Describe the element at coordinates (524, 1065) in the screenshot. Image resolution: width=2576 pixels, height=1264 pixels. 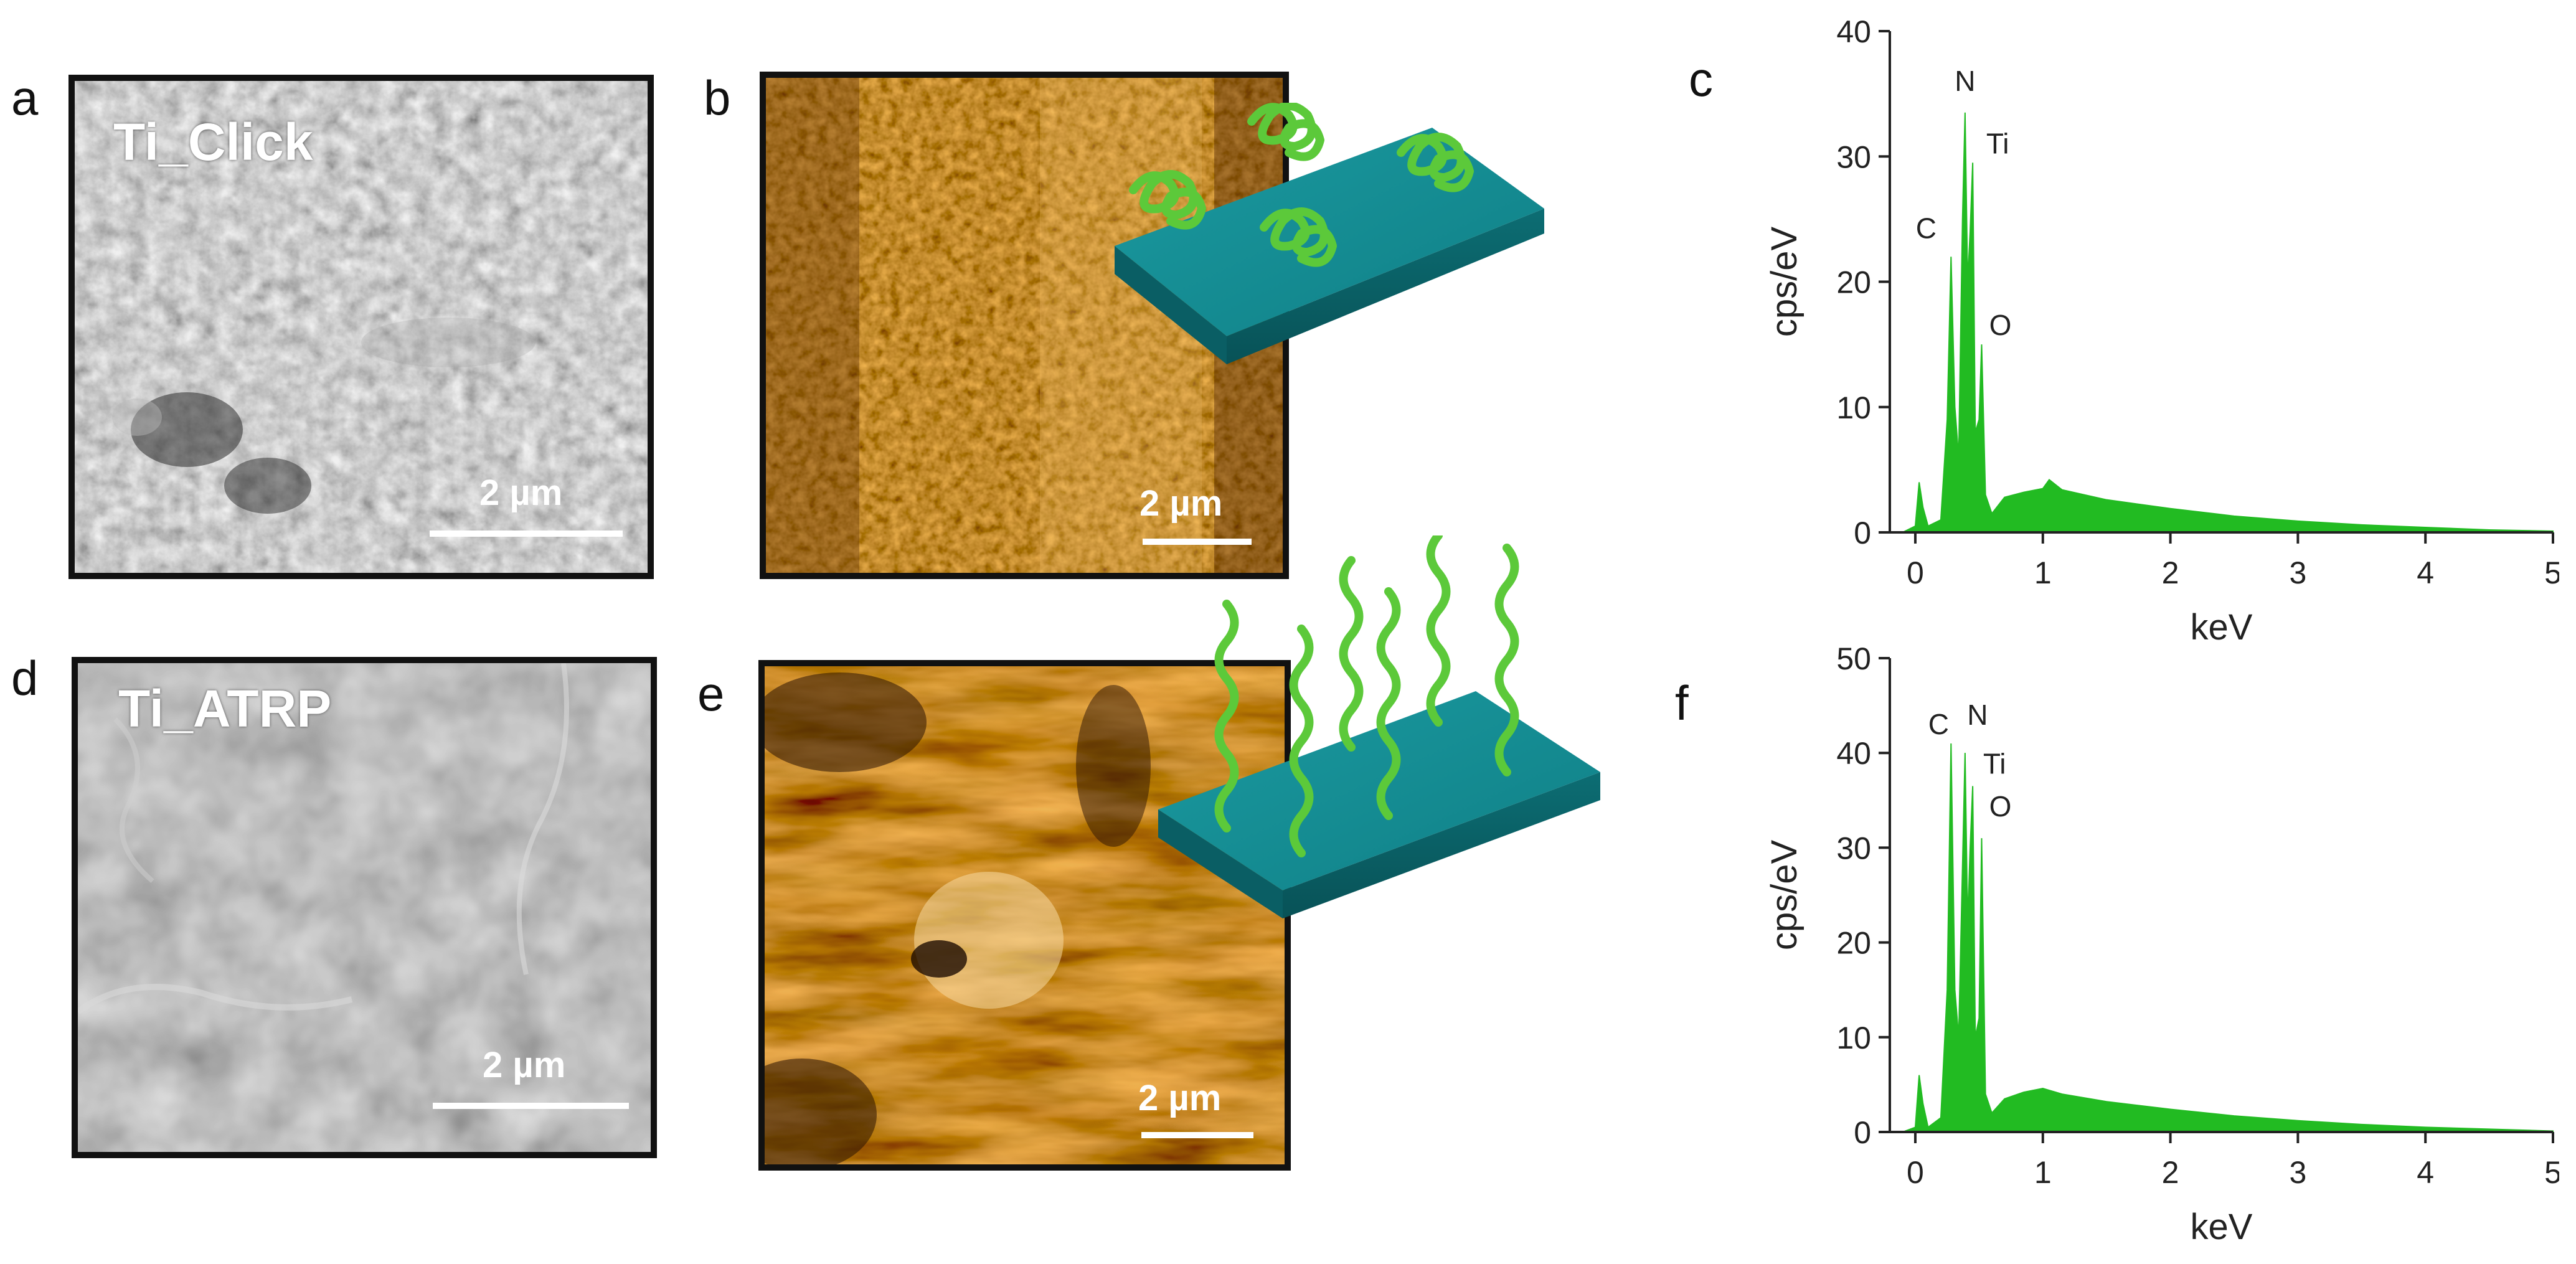
I see `scale-label-d: 2 µm` at that location.